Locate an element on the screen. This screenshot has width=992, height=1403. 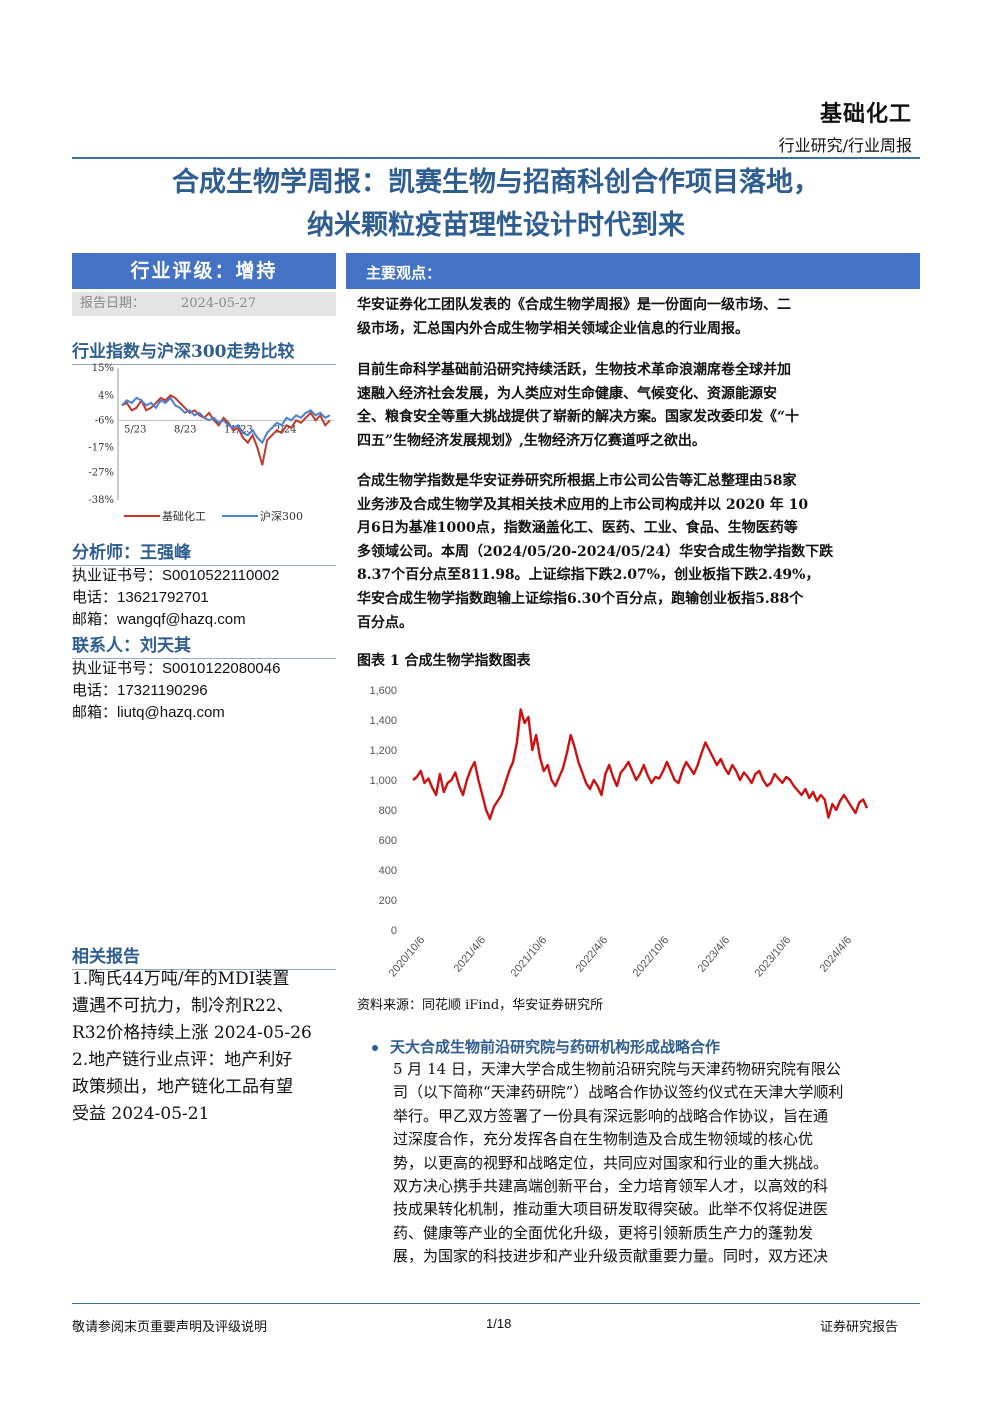
legend-label: 基础化工 is located at coordinates (184, 516).